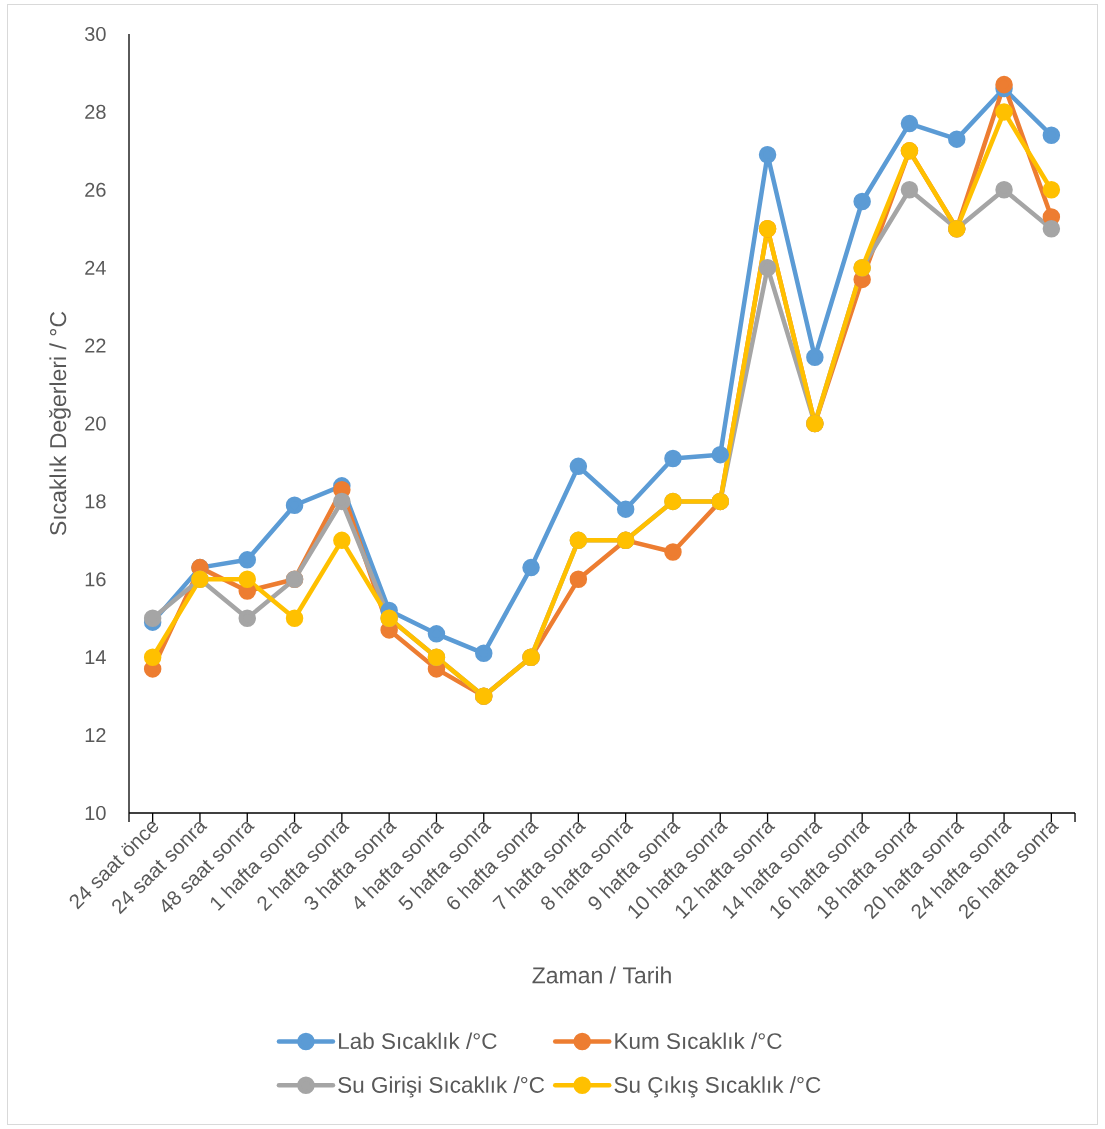  What do you see at coordinates (95, 735) in the screenshot?
I see `y-tick-label: 12` at bounding box center [95, 735].